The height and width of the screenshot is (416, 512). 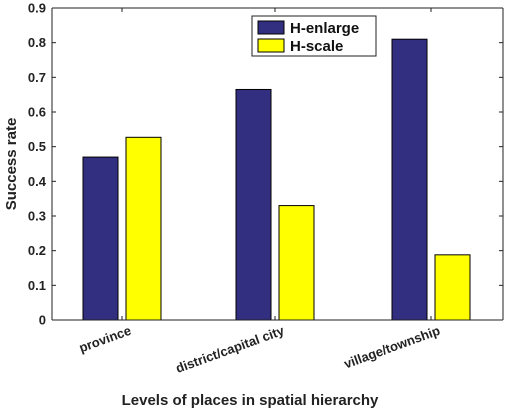 I want to click on y-tick-label: 0, so click(x=42, y=320).